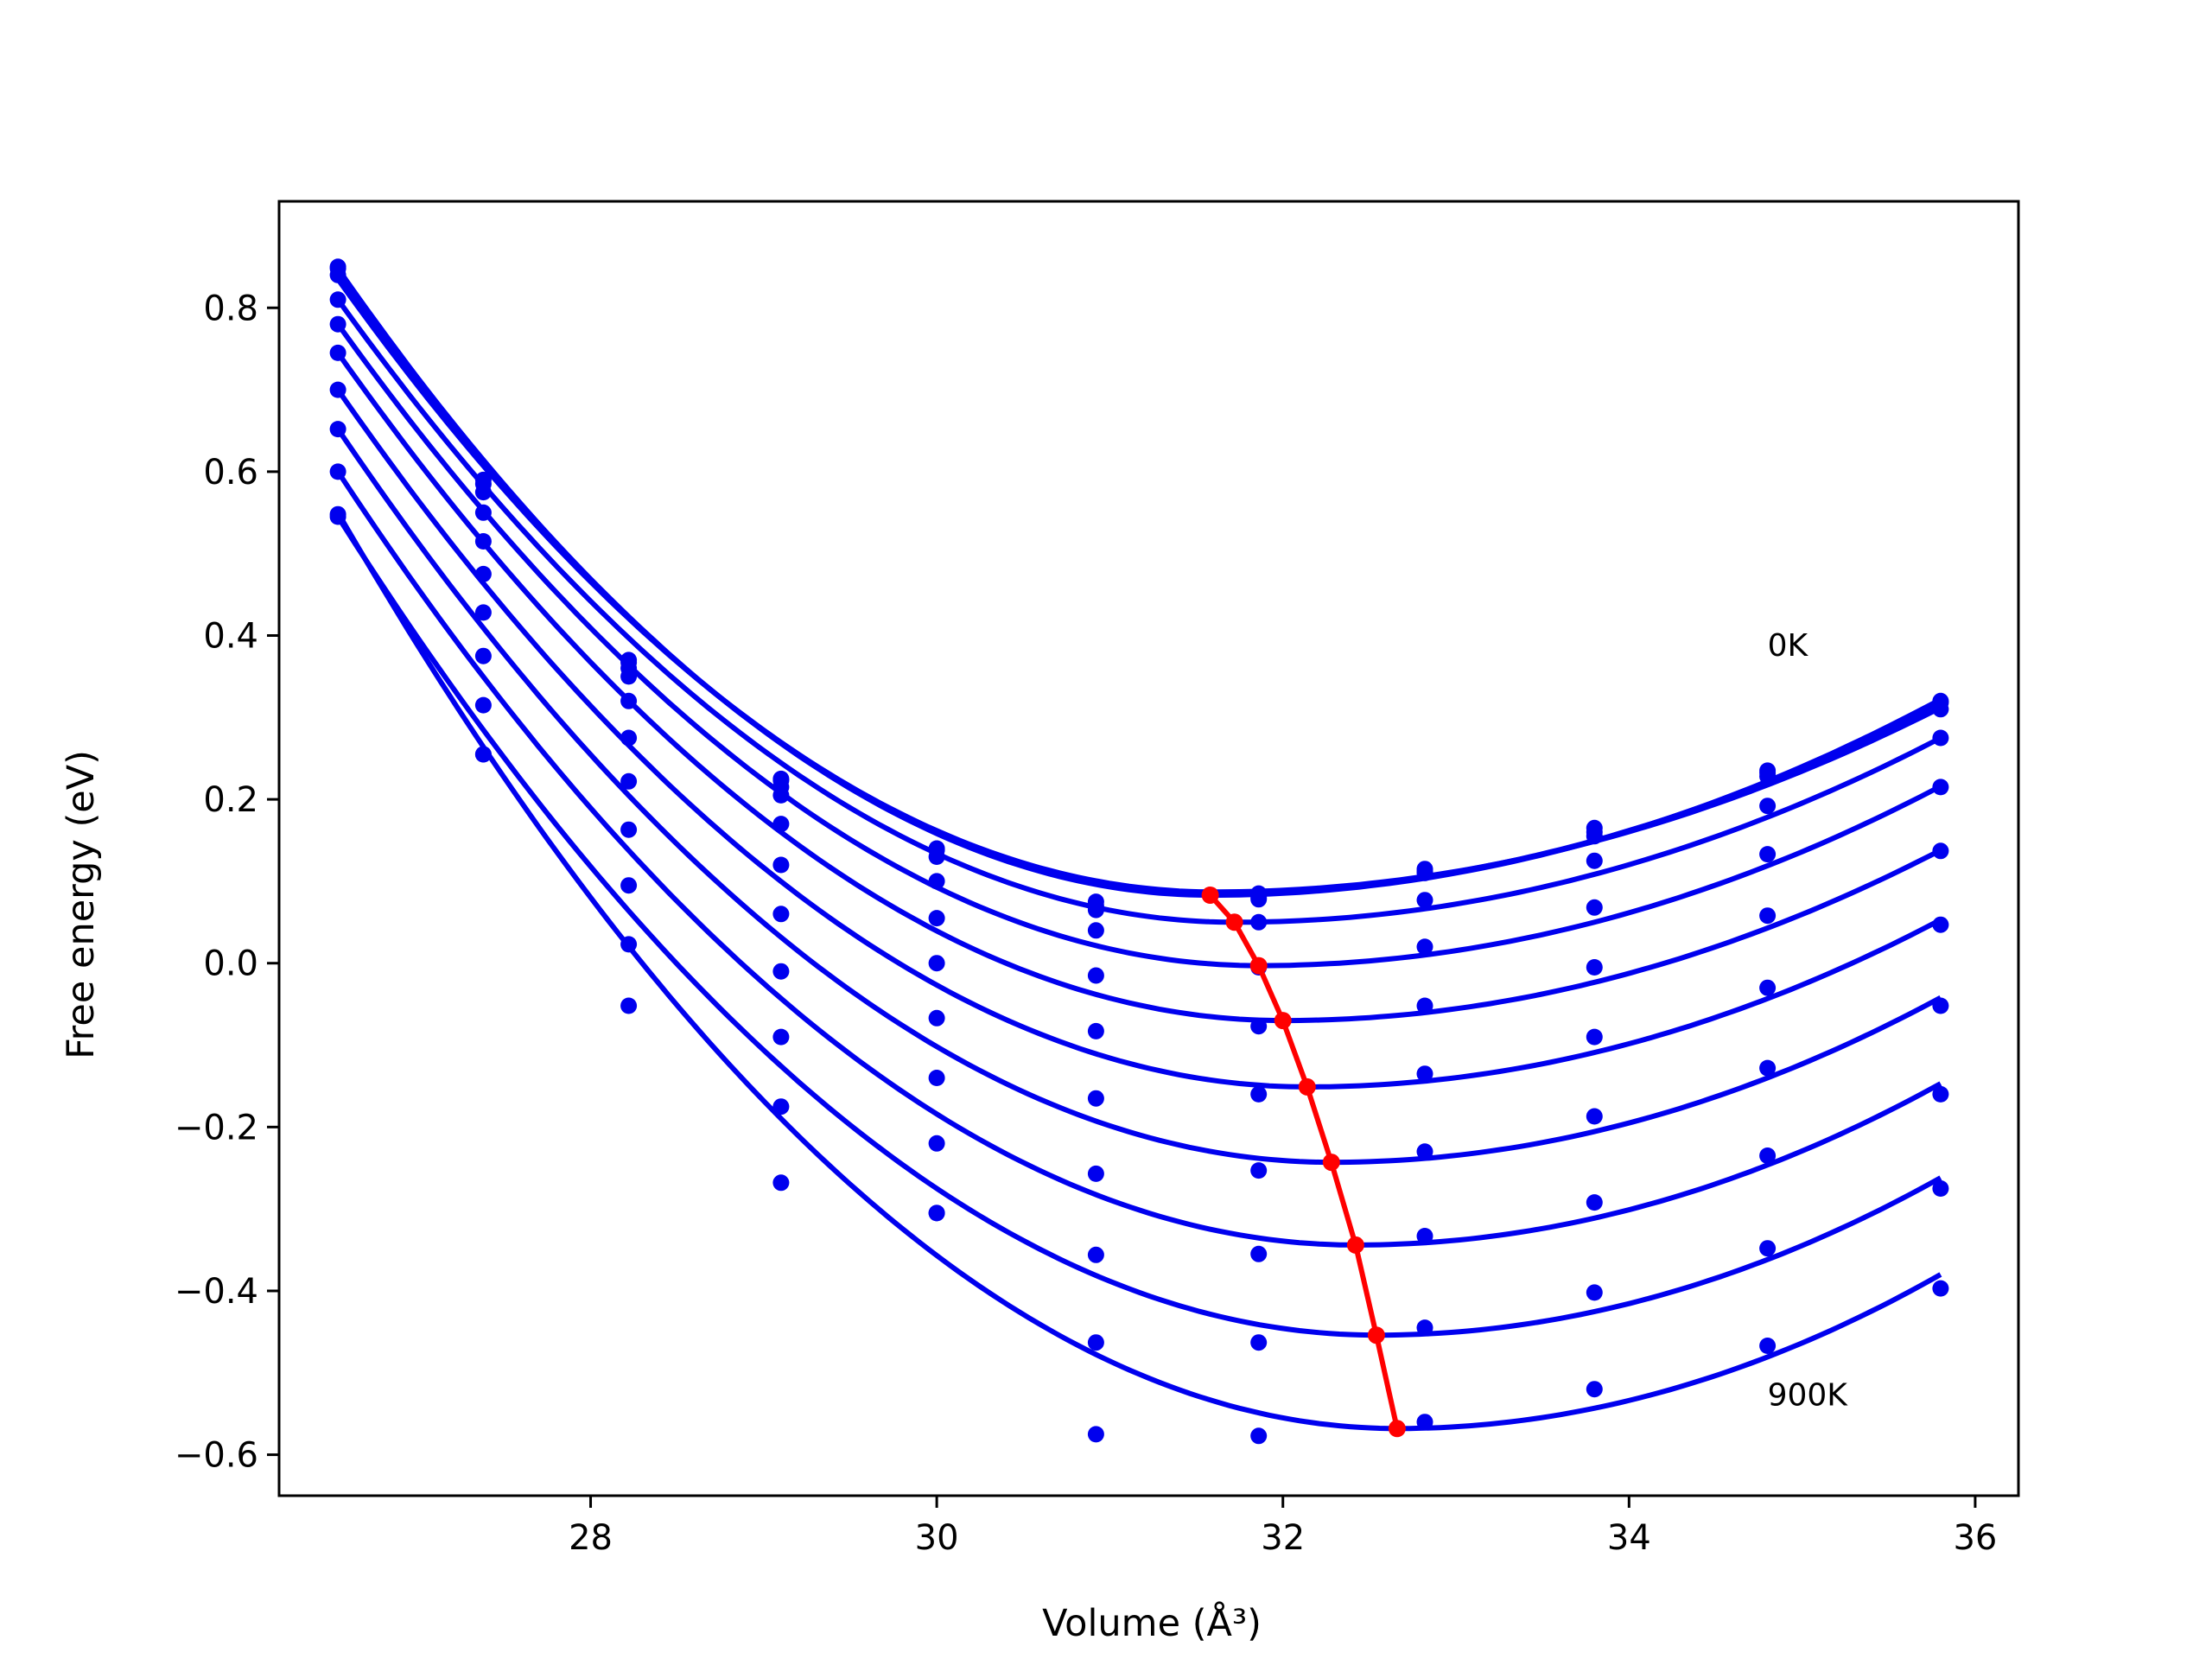 Image resolution: width=2212 pixels, height=1659 pixels. Describe the element at coordinates (216, 1456) in the screenshot. I see `y-tick-label-0: −0.6` at that location.